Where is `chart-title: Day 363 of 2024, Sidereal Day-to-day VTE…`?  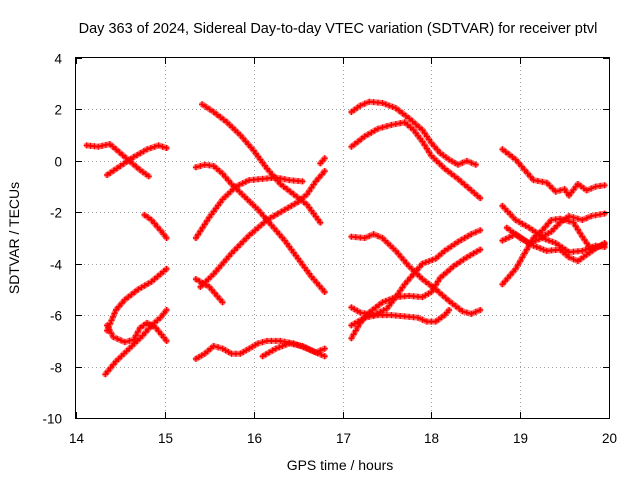
chart-title: Day 363 of 2024, Sidereal Day-to-day VTE… is located at coordinates (338, 29).